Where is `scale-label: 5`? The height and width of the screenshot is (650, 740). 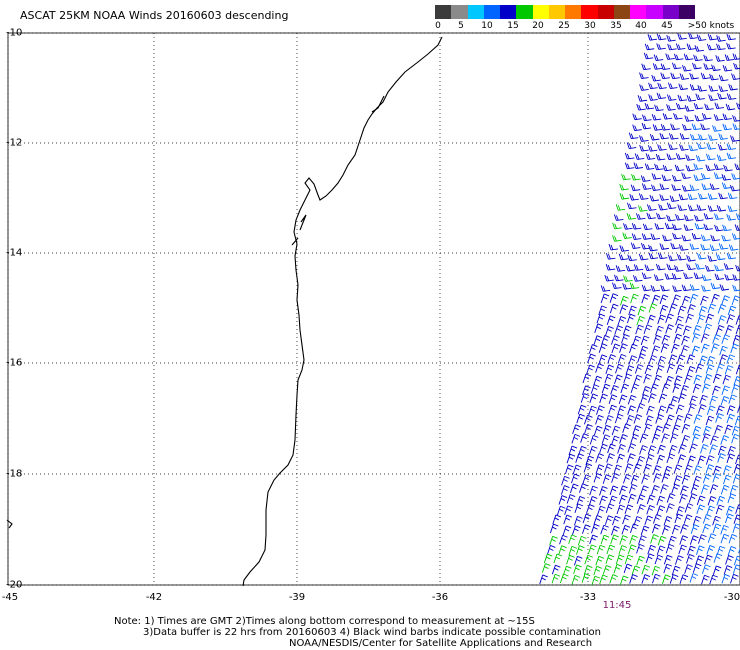 scale-label: 5 is located at coordinates (461, 26).